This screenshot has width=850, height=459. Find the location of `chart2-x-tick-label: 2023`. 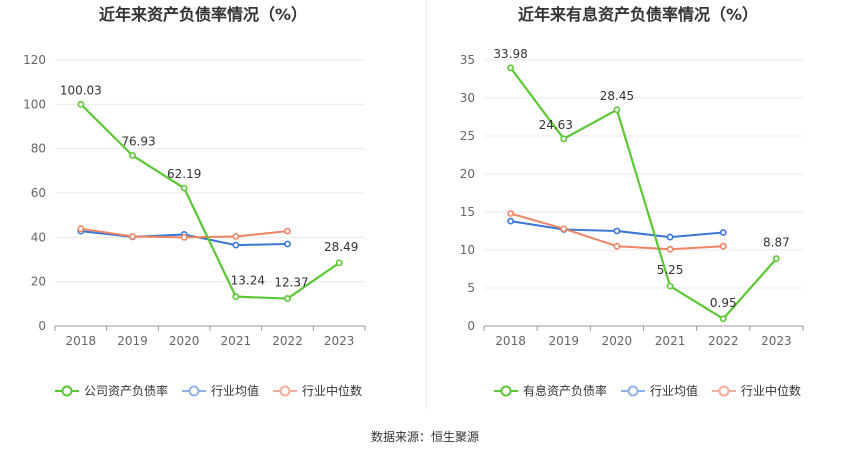

chart2-x-tick-label: 2023 is located at coordinates (776, 341).